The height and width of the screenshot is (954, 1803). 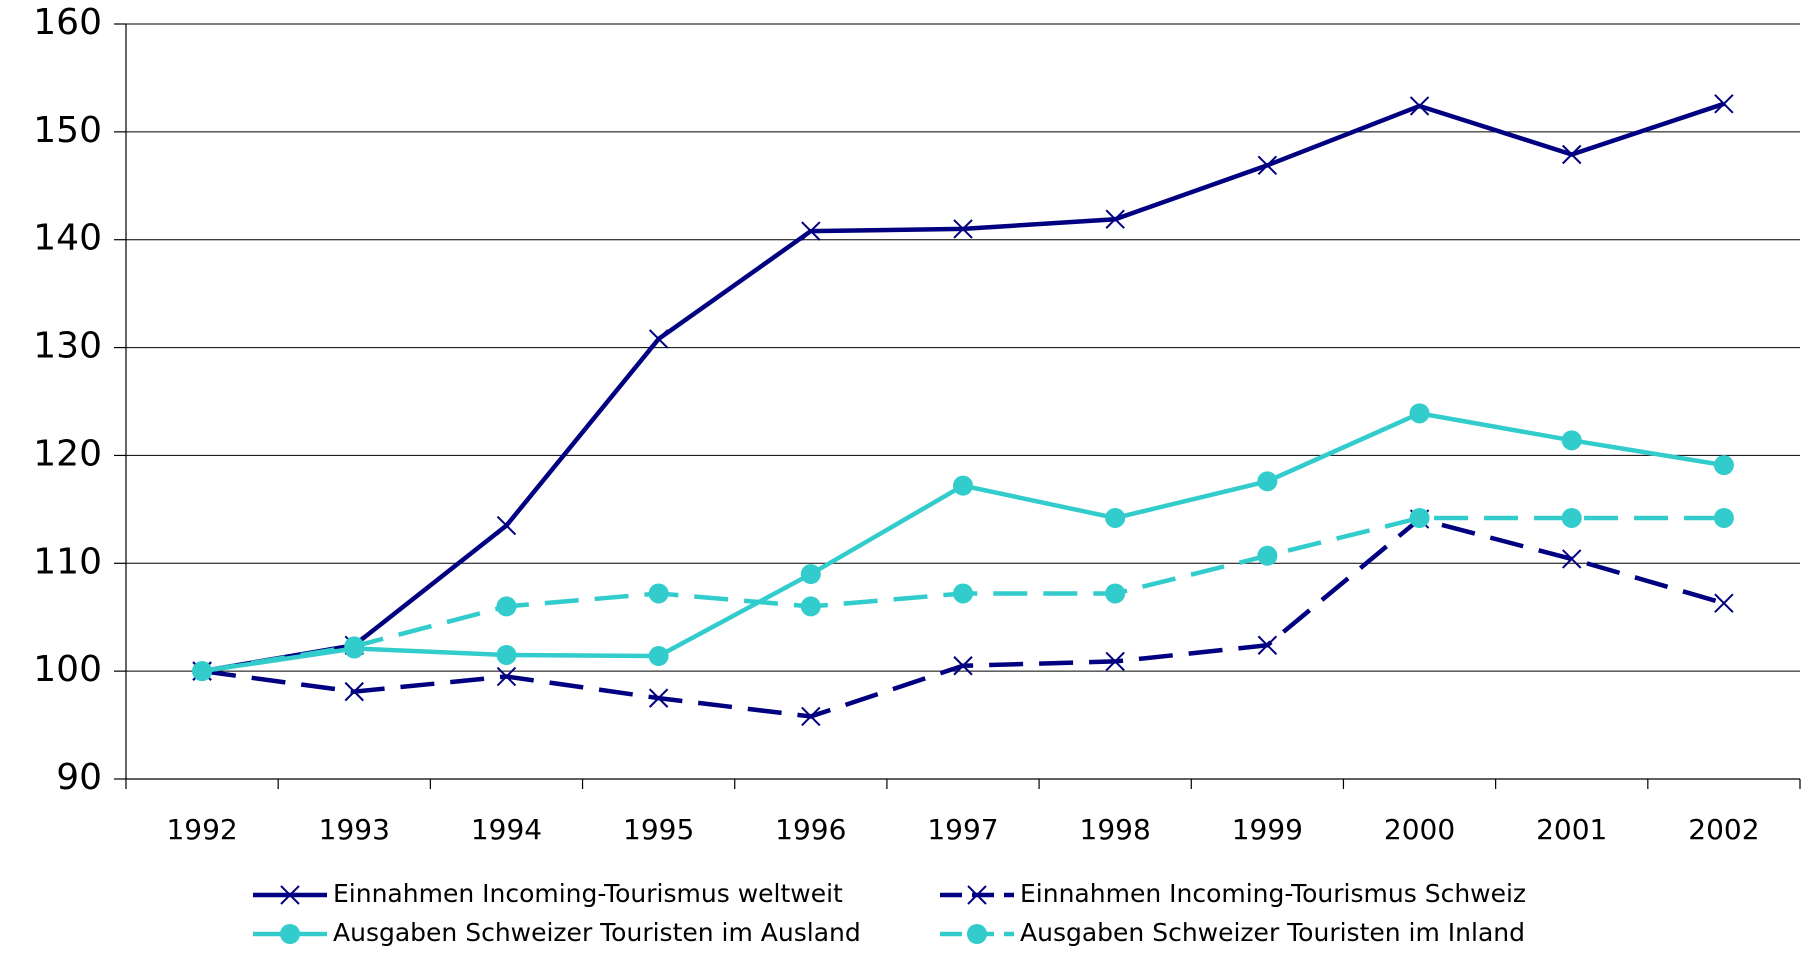 I want to click on y-tick-label: 160, so click(x=67, y=22).